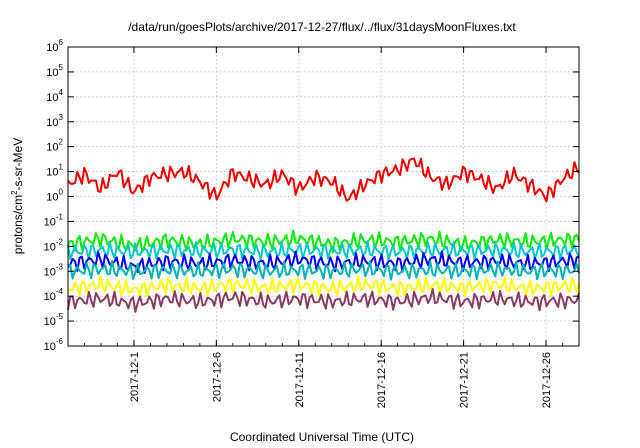 Image resolution: width=640 pixels, height=448 pixels. Describe the element at coordinates (322, 437) in the screenshot. I see `x-axis-label: Coordinated Universal Time (UTC)` at that location.